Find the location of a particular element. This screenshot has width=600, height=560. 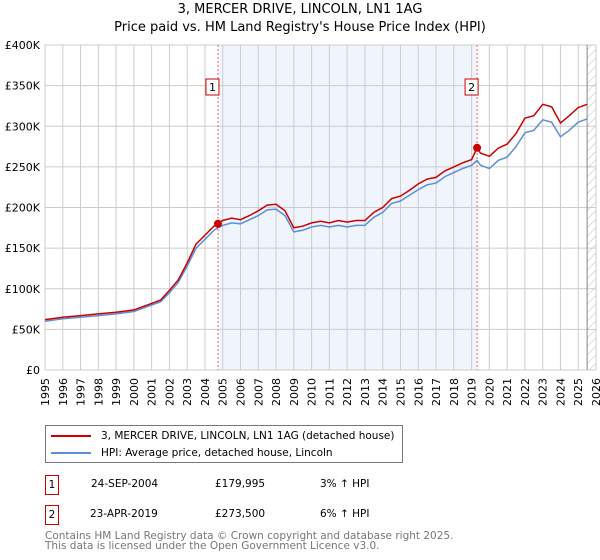

x-tick-label: 1995 is located at coordinates (45, 392).